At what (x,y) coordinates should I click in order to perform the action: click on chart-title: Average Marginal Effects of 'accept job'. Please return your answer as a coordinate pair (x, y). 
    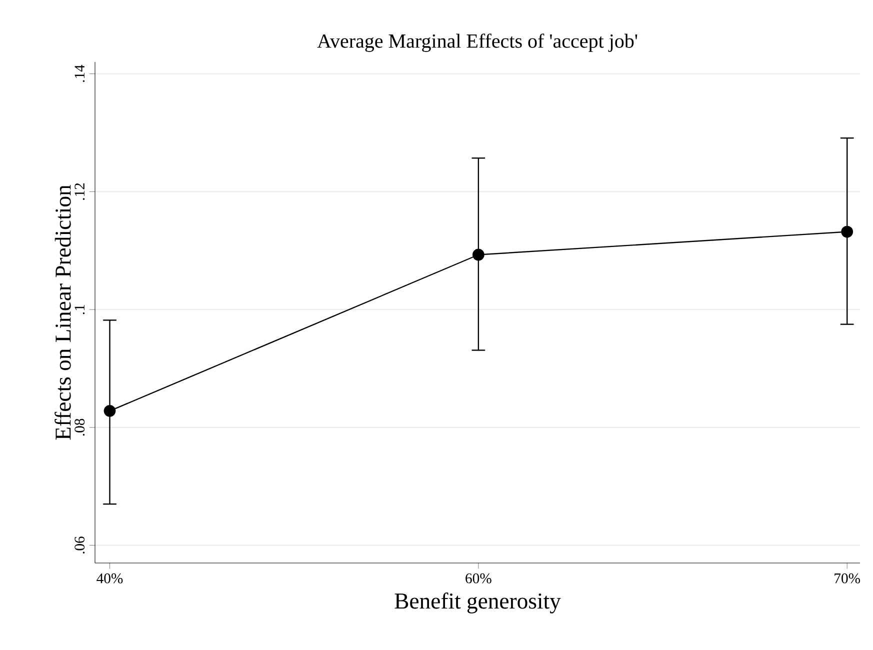
    Looking at the image, I should click on (477, 43).